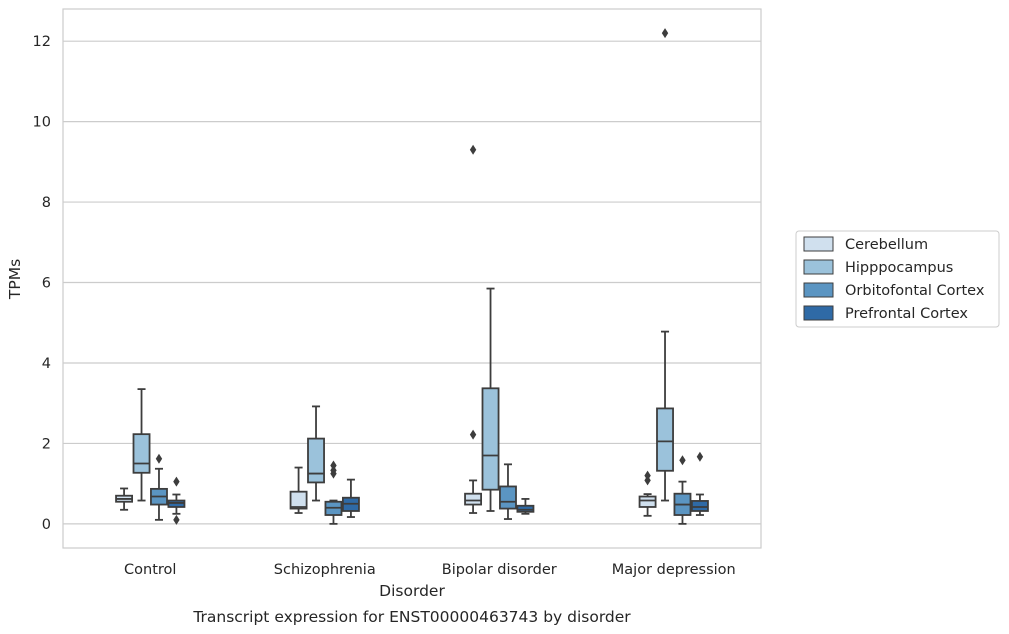 The width and height of the screenshot is (1009, 634). What do you see at coordinates (46, 444) in the screenshot?
I see `y-tick-label: 2` at bounding box center [46, 444].